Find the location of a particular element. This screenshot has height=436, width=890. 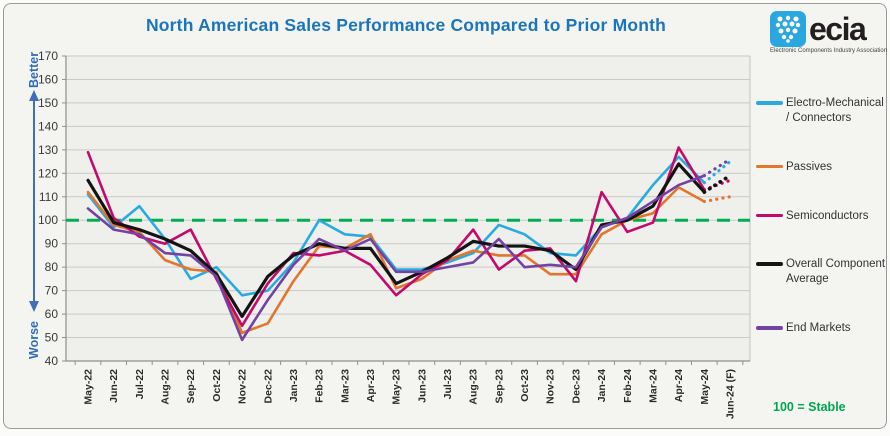

x-tick-label: Jul-23 is located at coordinates (448, 384).